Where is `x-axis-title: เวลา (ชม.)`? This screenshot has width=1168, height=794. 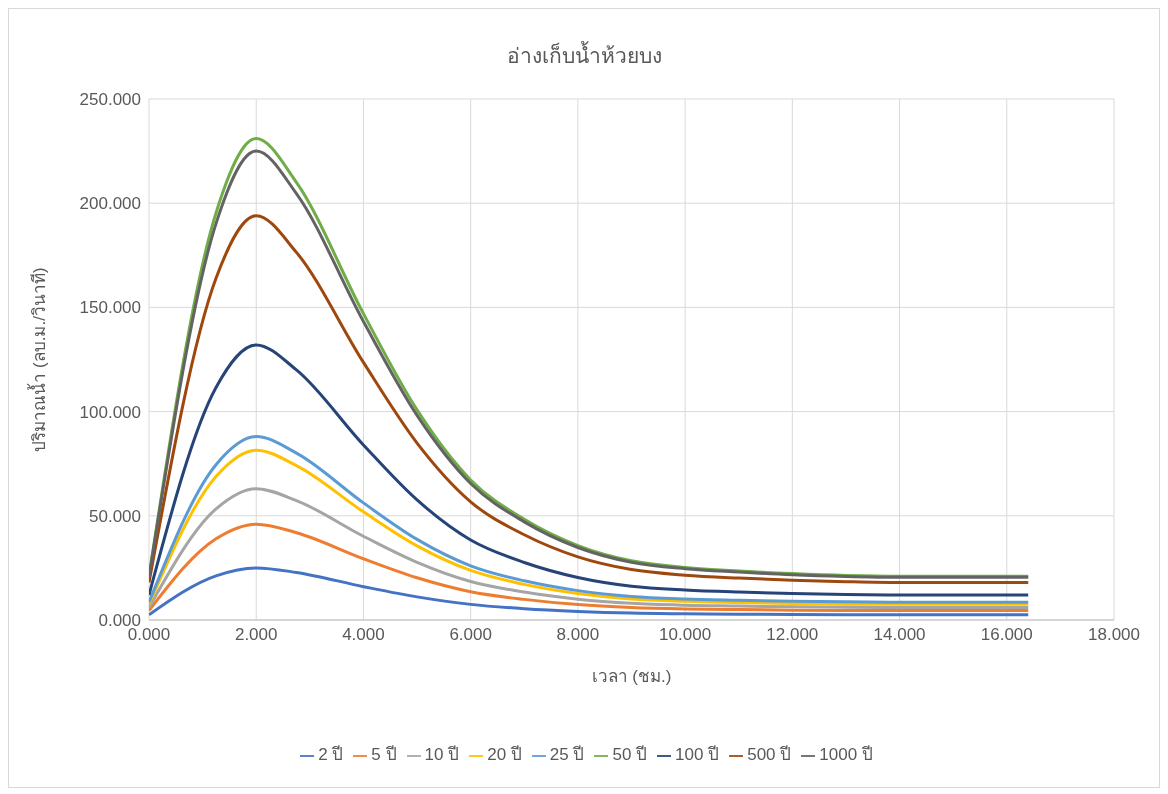 x-axis-title: เวลา (ชม.) is located at coordinates (631, 677).